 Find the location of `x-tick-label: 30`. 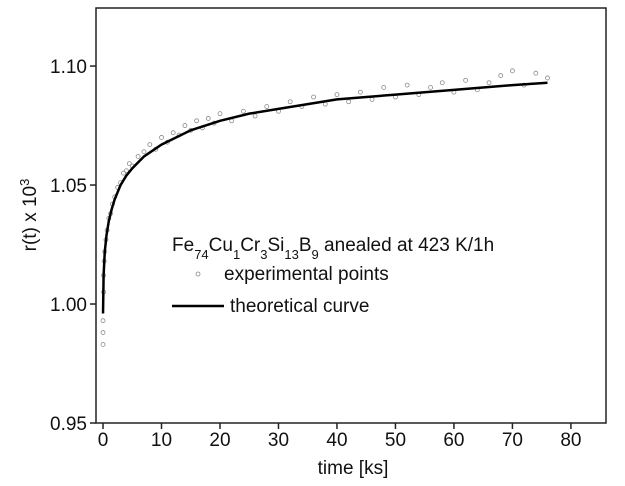

x-tick-label: 30 is located at coordinates (278, 440).